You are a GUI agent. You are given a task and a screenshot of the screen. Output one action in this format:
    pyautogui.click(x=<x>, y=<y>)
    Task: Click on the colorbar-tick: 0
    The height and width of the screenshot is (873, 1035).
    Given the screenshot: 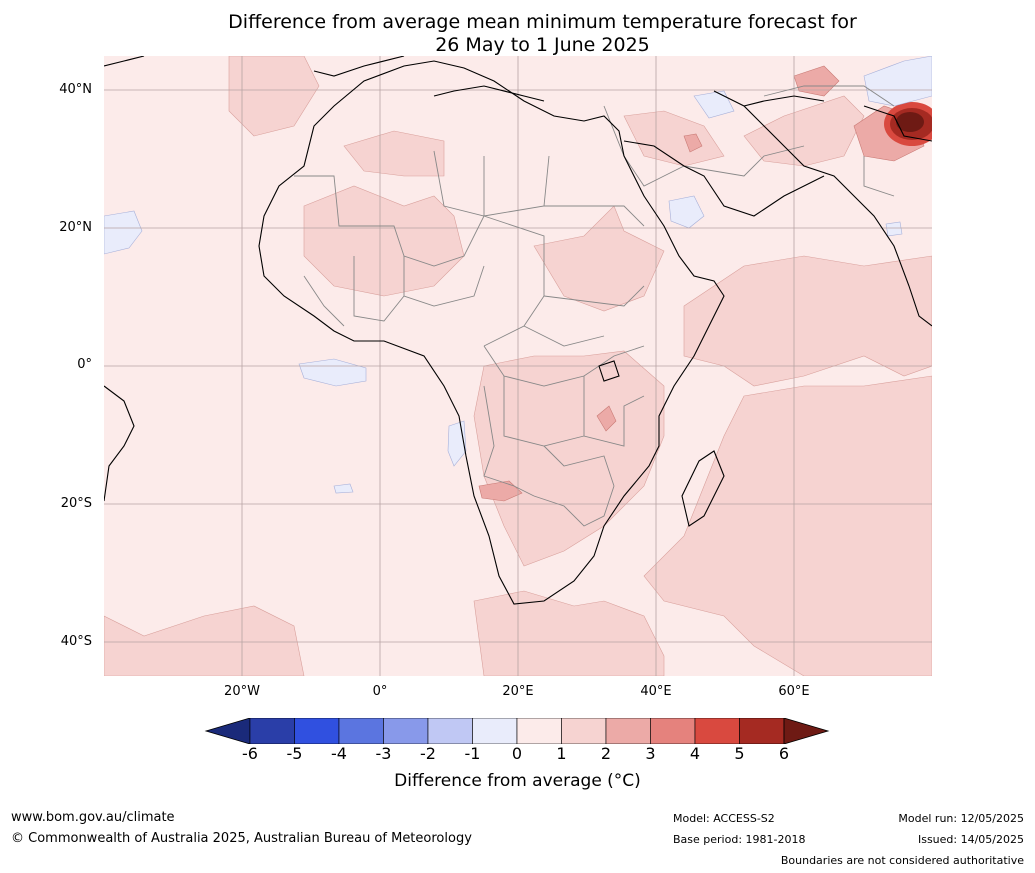 What is the action you would take?
    pyautogui.click(x=517, y=753)
    